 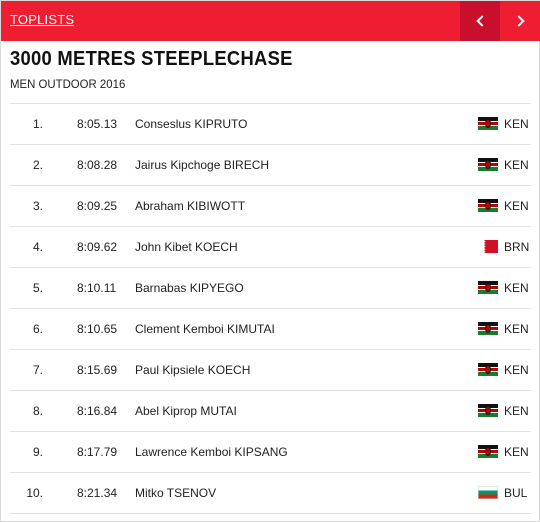 I want to click on result-row: 8. 8:16.84 Abel Kiprop MUTAI KEN, so click(x=270, y=411).